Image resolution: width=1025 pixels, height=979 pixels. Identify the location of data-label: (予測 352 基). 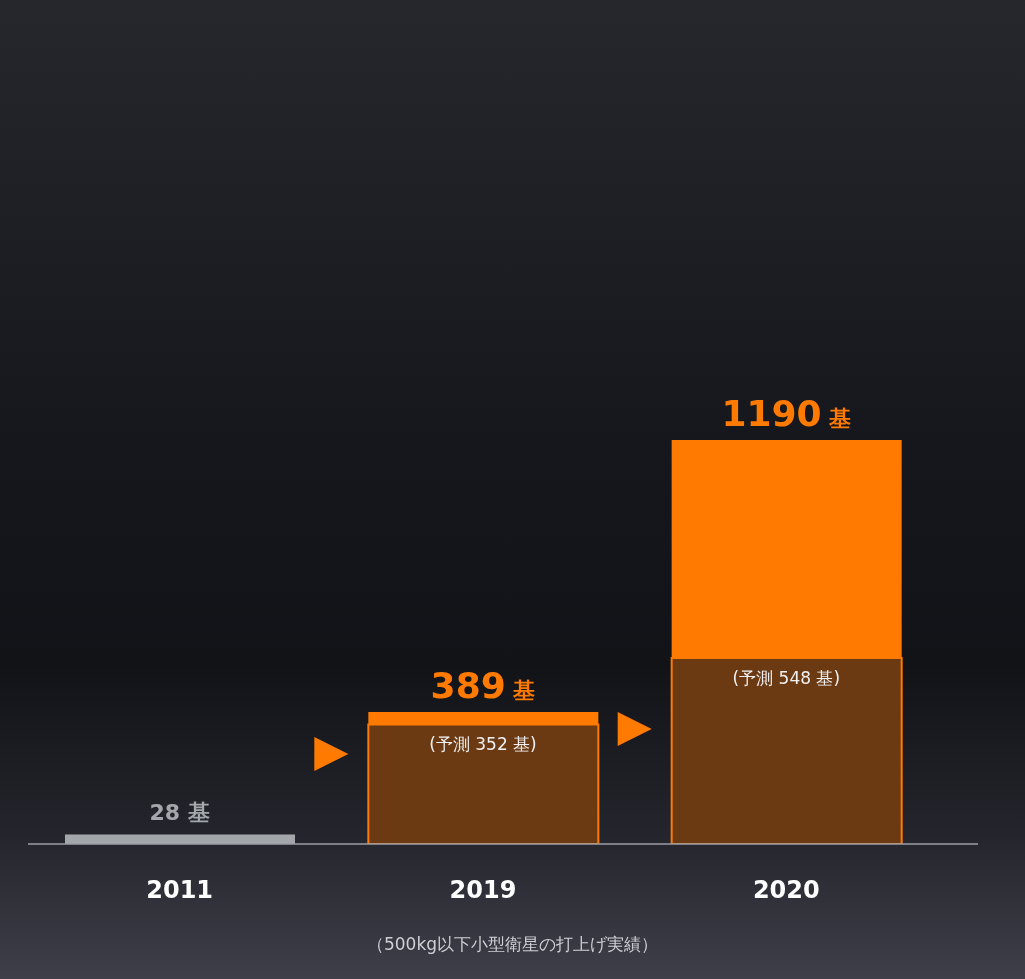
(483, 744).